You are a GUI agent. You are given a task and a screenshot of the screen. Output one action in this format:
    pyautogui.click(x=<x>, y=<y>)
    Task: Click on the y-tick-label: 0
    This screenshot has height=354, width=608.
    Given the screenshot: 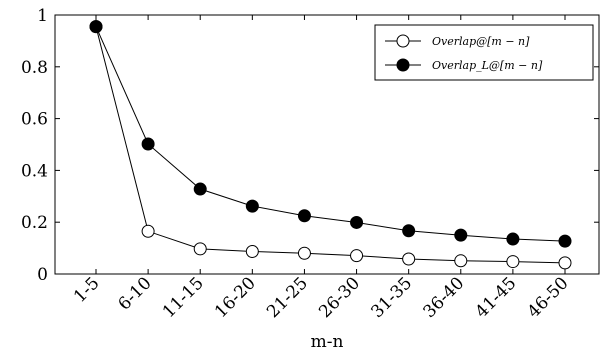 What is the action you would take?
    pyautogui.click(x=42, y=275)
    